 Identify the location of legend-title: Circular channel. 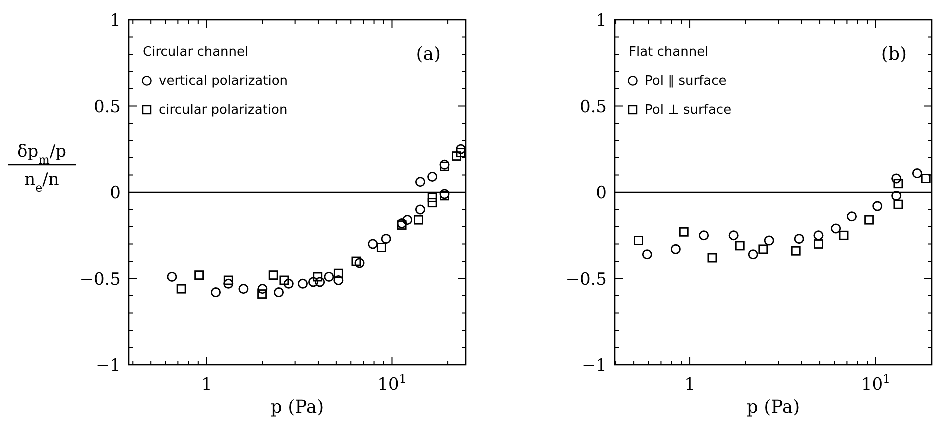
(196, 52).